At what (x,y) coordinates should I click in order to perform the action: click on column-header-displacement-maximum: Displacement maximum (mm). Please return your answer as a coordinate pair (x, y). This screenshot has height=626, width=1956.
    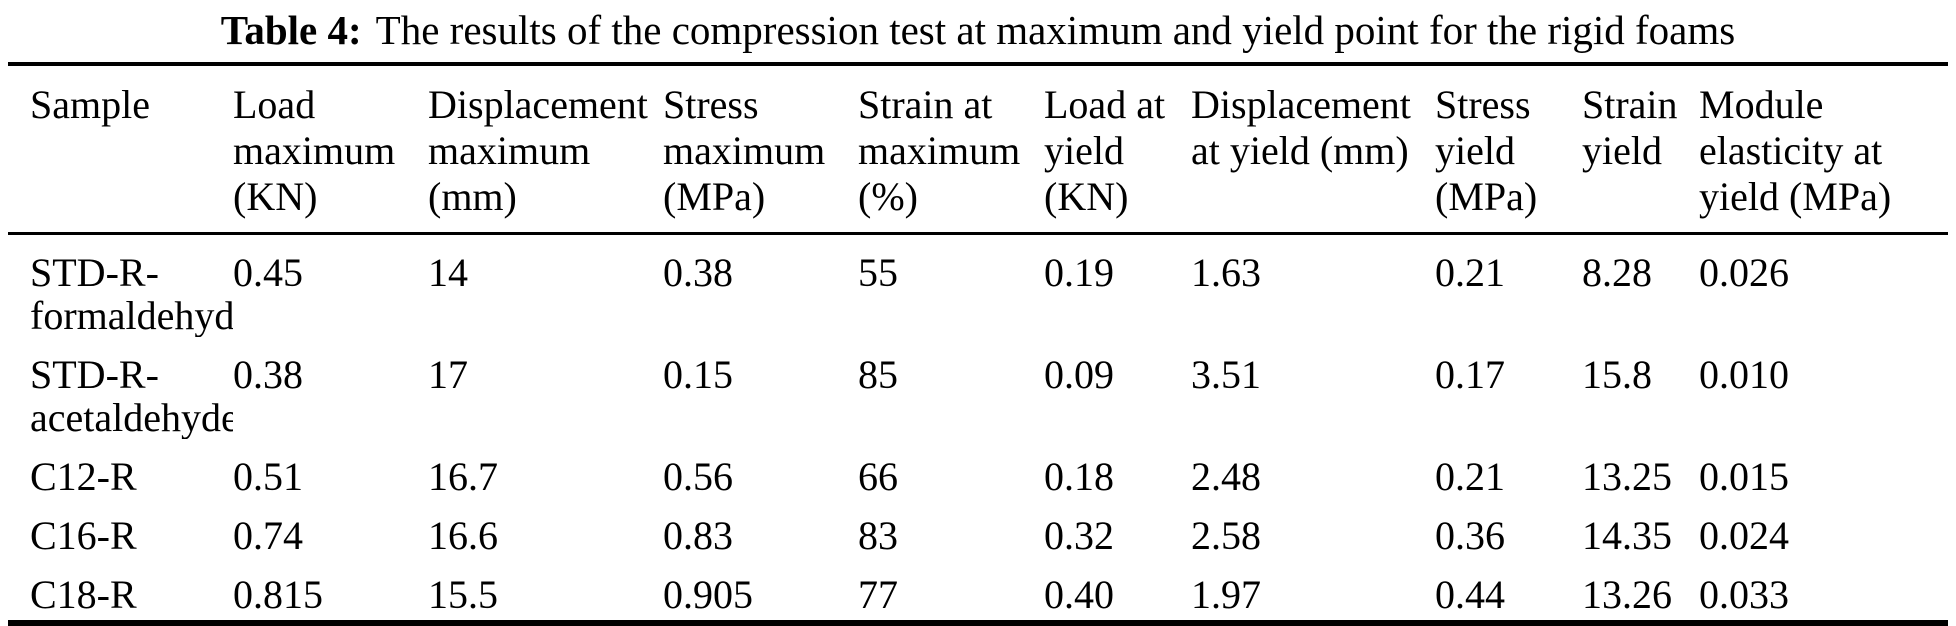
    Looking at the image, I should click on (538, 150).